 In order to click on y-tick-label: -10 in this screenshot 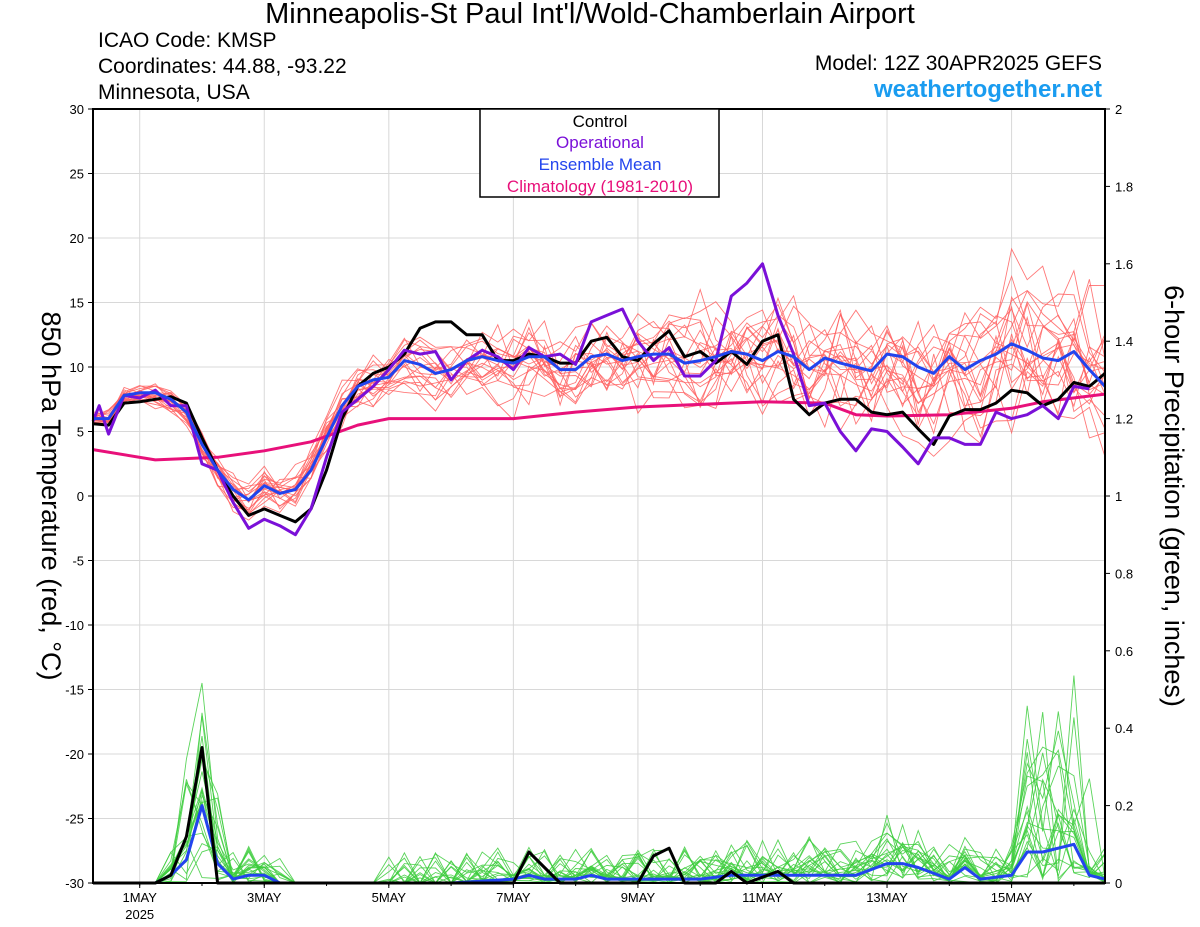, I will do `click(74, 625)`.